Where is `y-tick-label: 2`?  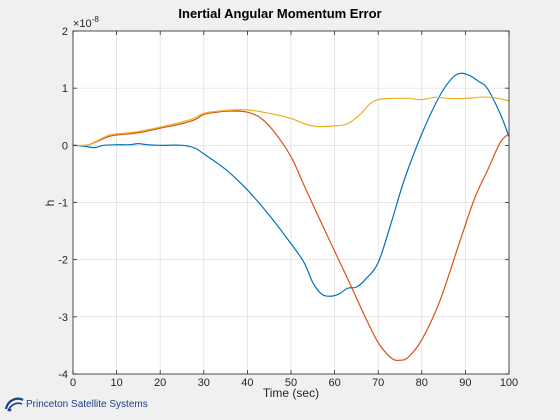
y-tick-label: 2 is located at coordinates (65, 32).